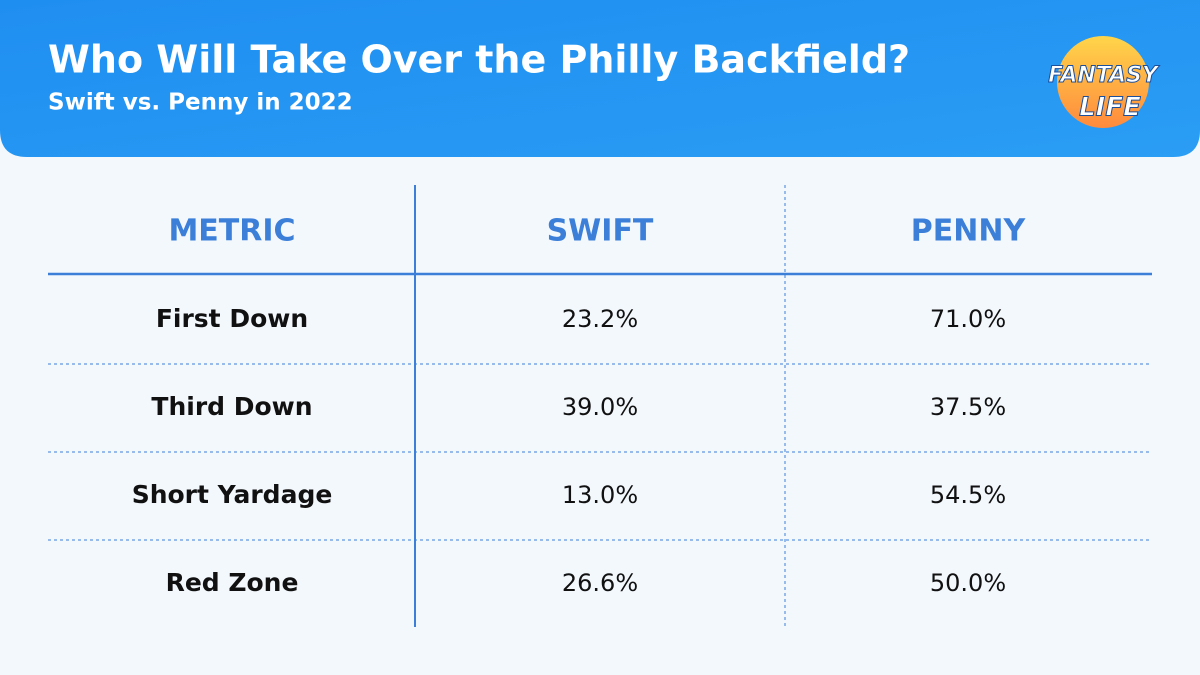 The width and height of the screenshot is (1200, 675). I want to click on subtitle: Swift vs. Penny in 2022, so click(200, 103).